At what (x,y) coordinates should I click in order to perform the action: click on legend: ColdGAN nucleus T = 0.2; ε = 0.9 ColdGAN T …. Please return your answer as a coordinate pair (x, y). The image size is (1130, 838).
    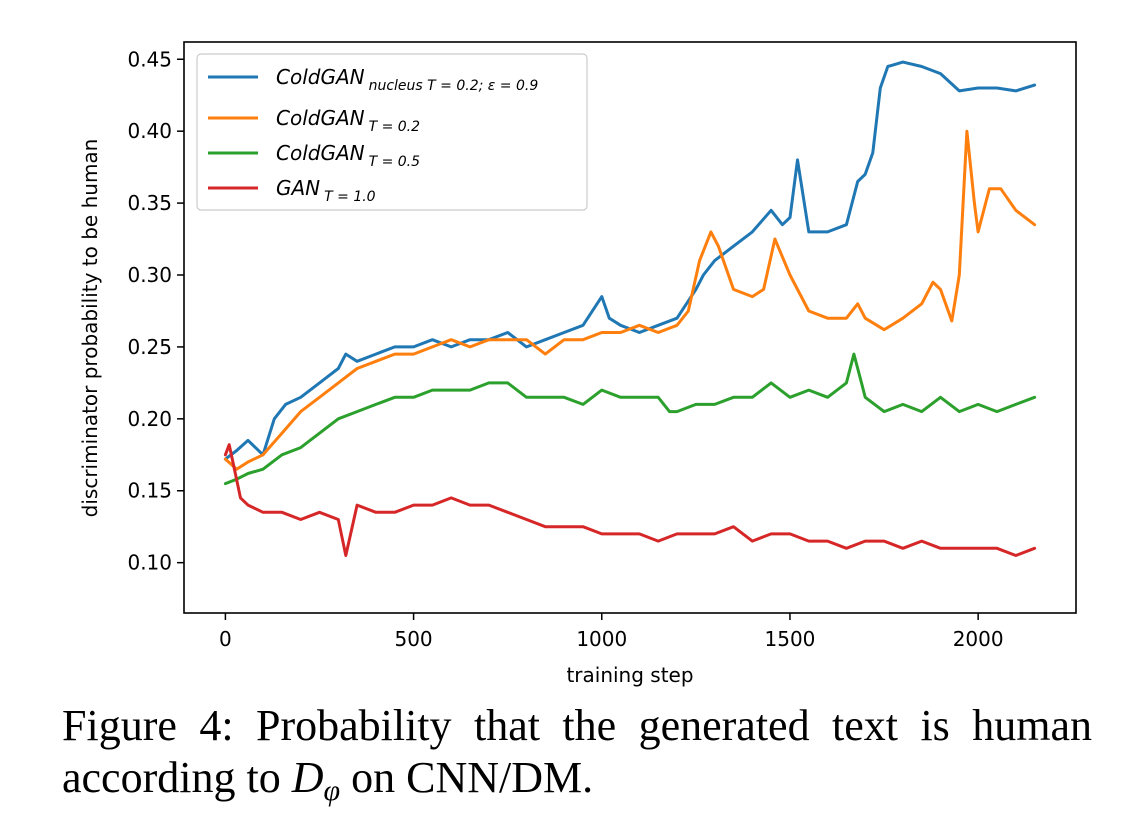
    Looking at the image, I should click on (392, 132).